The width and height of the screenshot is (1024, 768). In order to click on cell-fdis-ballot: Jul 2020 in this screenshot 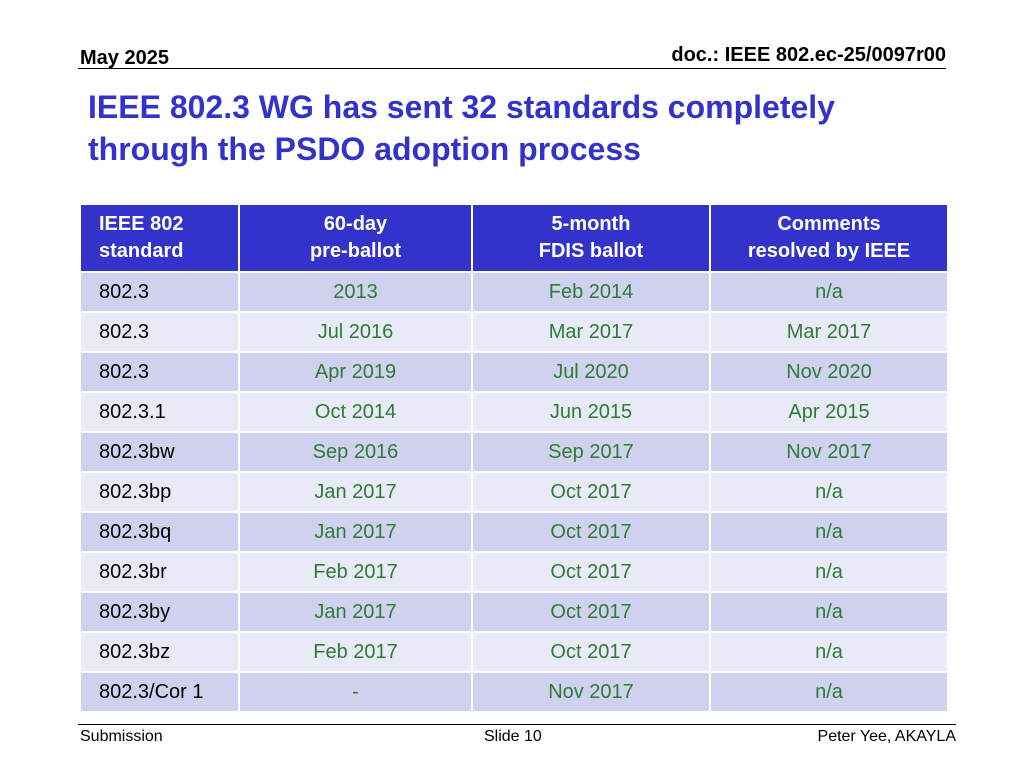, I will do `click(591, 372)`.